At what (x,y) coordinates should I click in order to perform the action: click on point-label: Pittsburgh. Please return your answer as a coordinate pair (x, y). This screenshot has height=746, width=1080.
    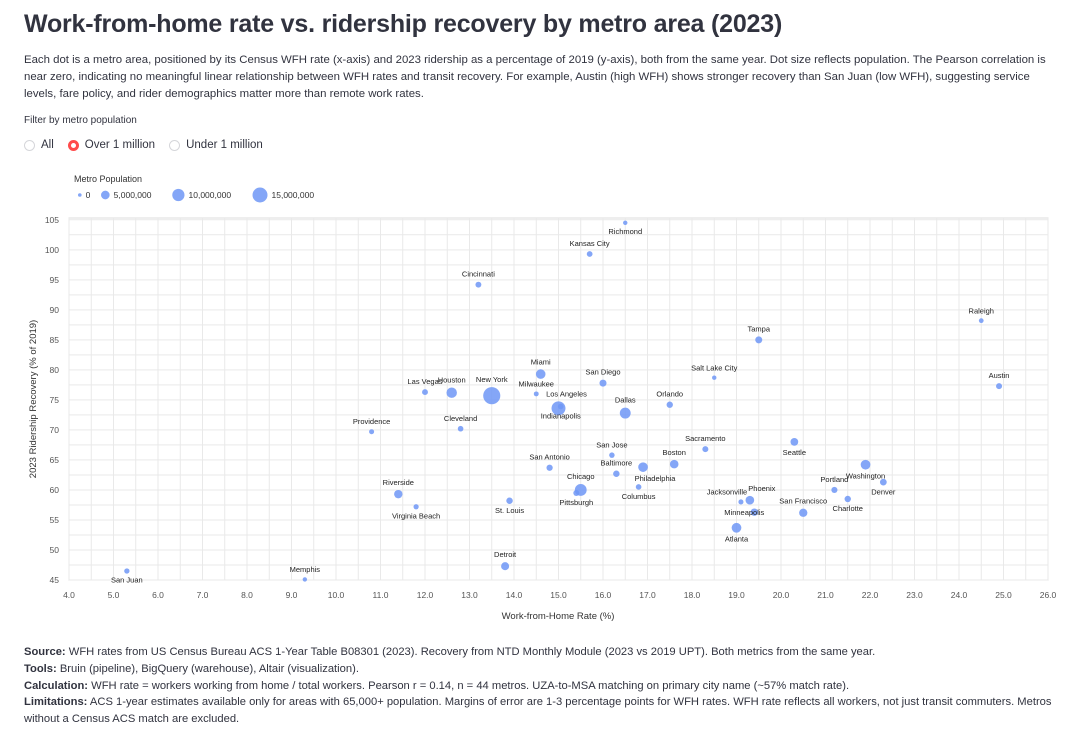
    Looking at the image, I should click on (576, 502).